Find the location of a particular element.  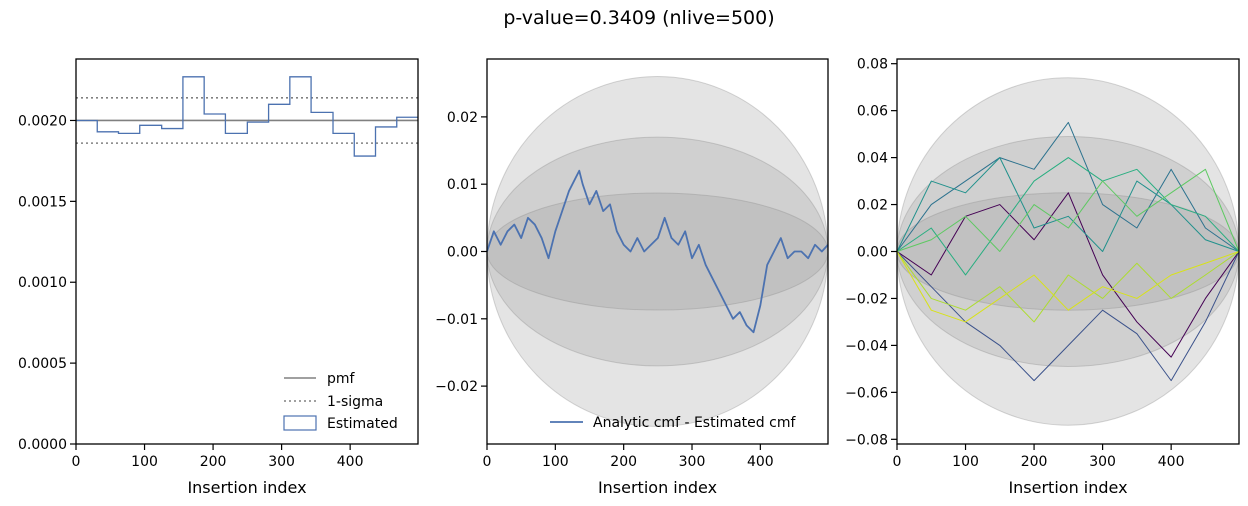

y-tick-label: 0.06 is located at coordinates (872, 112).